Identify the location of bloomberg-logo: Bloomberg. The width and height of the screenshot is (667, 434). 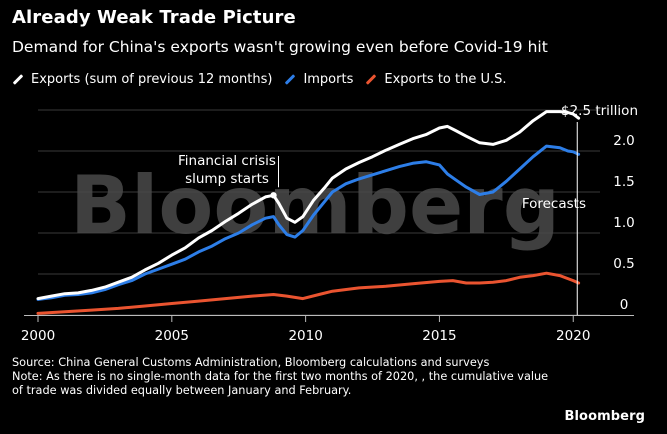
(604, 416).